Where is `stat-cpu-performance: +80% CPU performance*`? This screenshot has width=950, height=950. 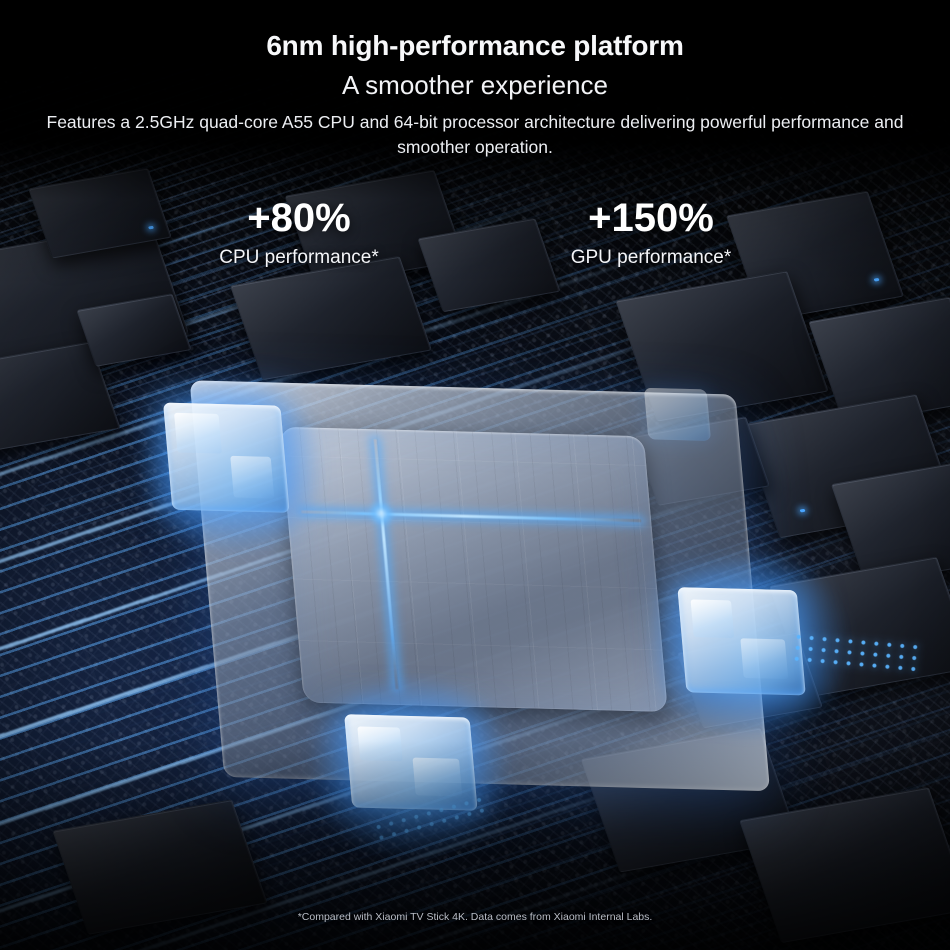 stat-cpu-performance: +80% CPU performance* is located at coordinates (299, 232).